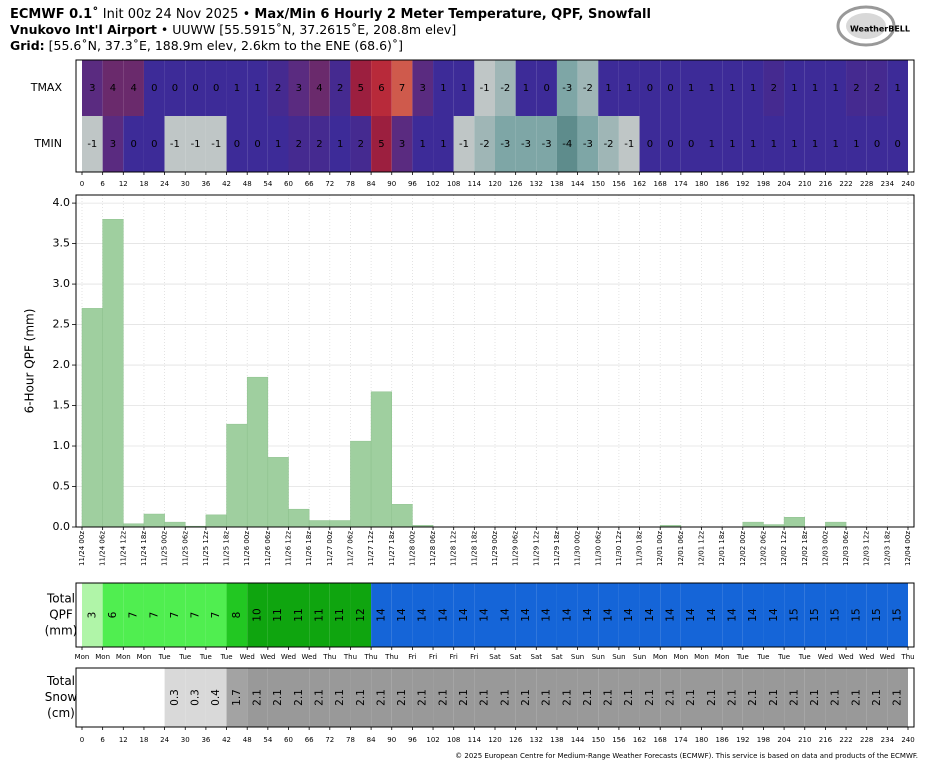  What do you see at coordinates (475, 740) in the screenshot?
I see `x-tick-label: 114` at bounding box center [475, 740].